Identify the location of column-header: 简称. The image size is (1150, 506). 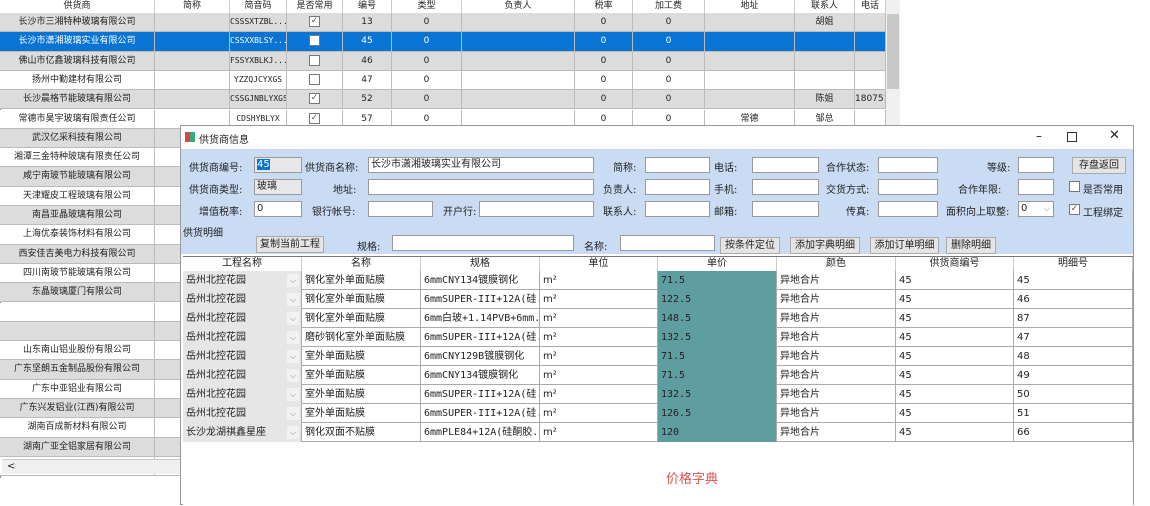
(192, 6).